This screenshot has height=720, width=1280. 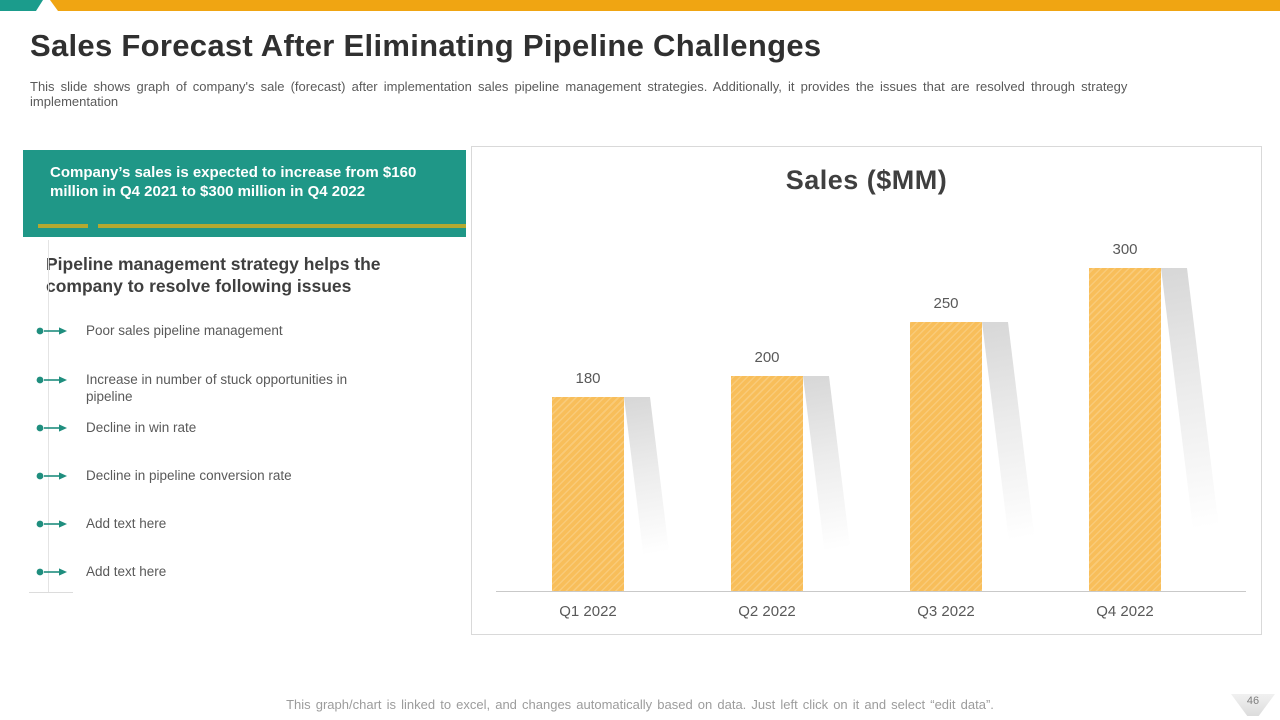 What do you see at coordinates (588, 494) in the screenshot?
I see `bar-q1-2022` at bounding box center [588, 494].